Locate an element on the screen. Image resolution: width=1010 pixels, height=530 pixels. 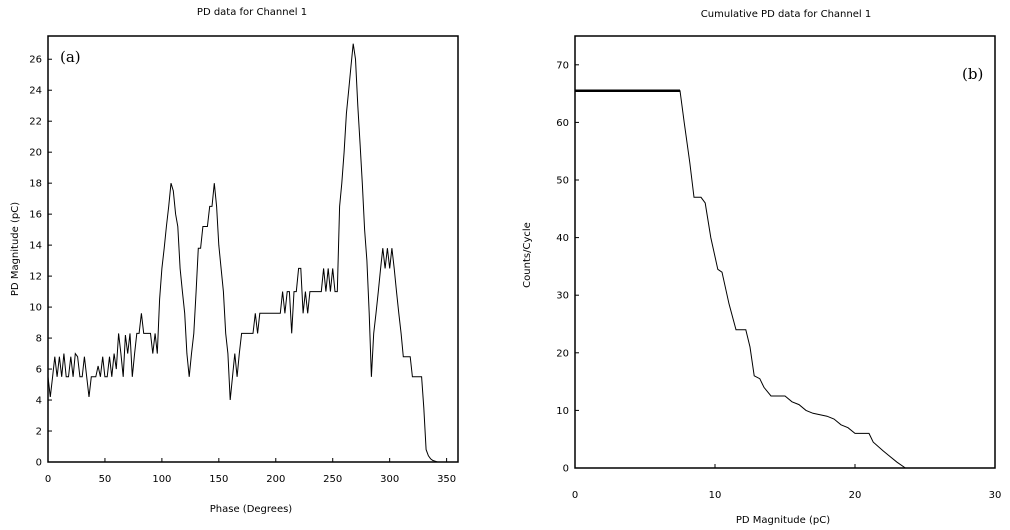
chart-a-panel-label: (a) is located at coordinates (70, 57).